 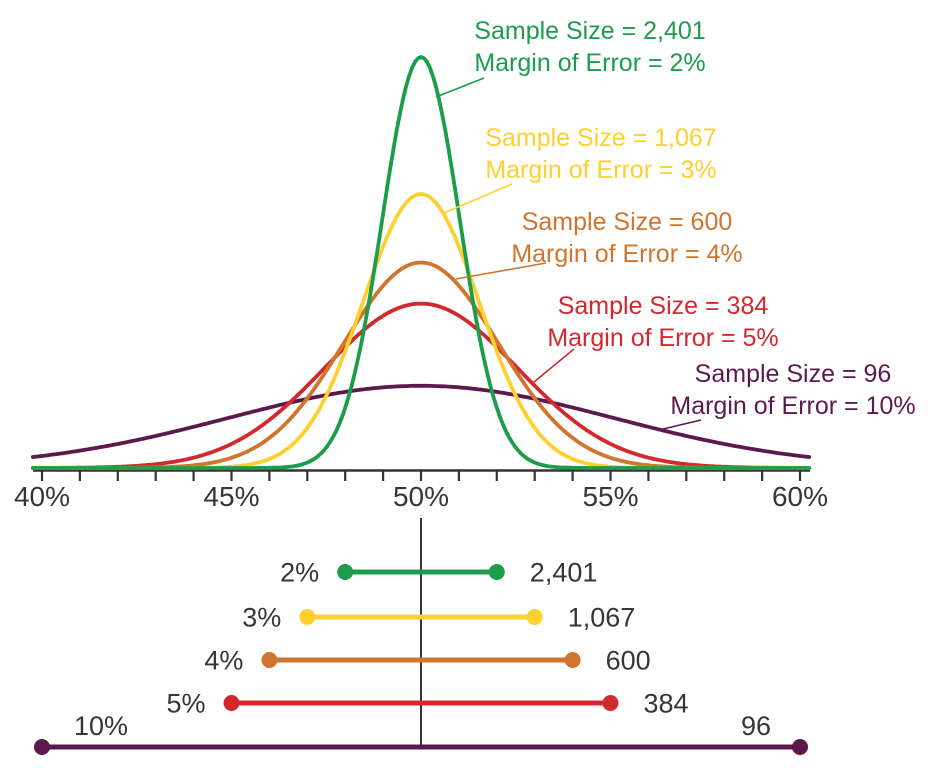 What do you see at coordinates (756, 726) in the screenshot?
I see `sample-size-value-label: 96` at bounding box center [756, 726].